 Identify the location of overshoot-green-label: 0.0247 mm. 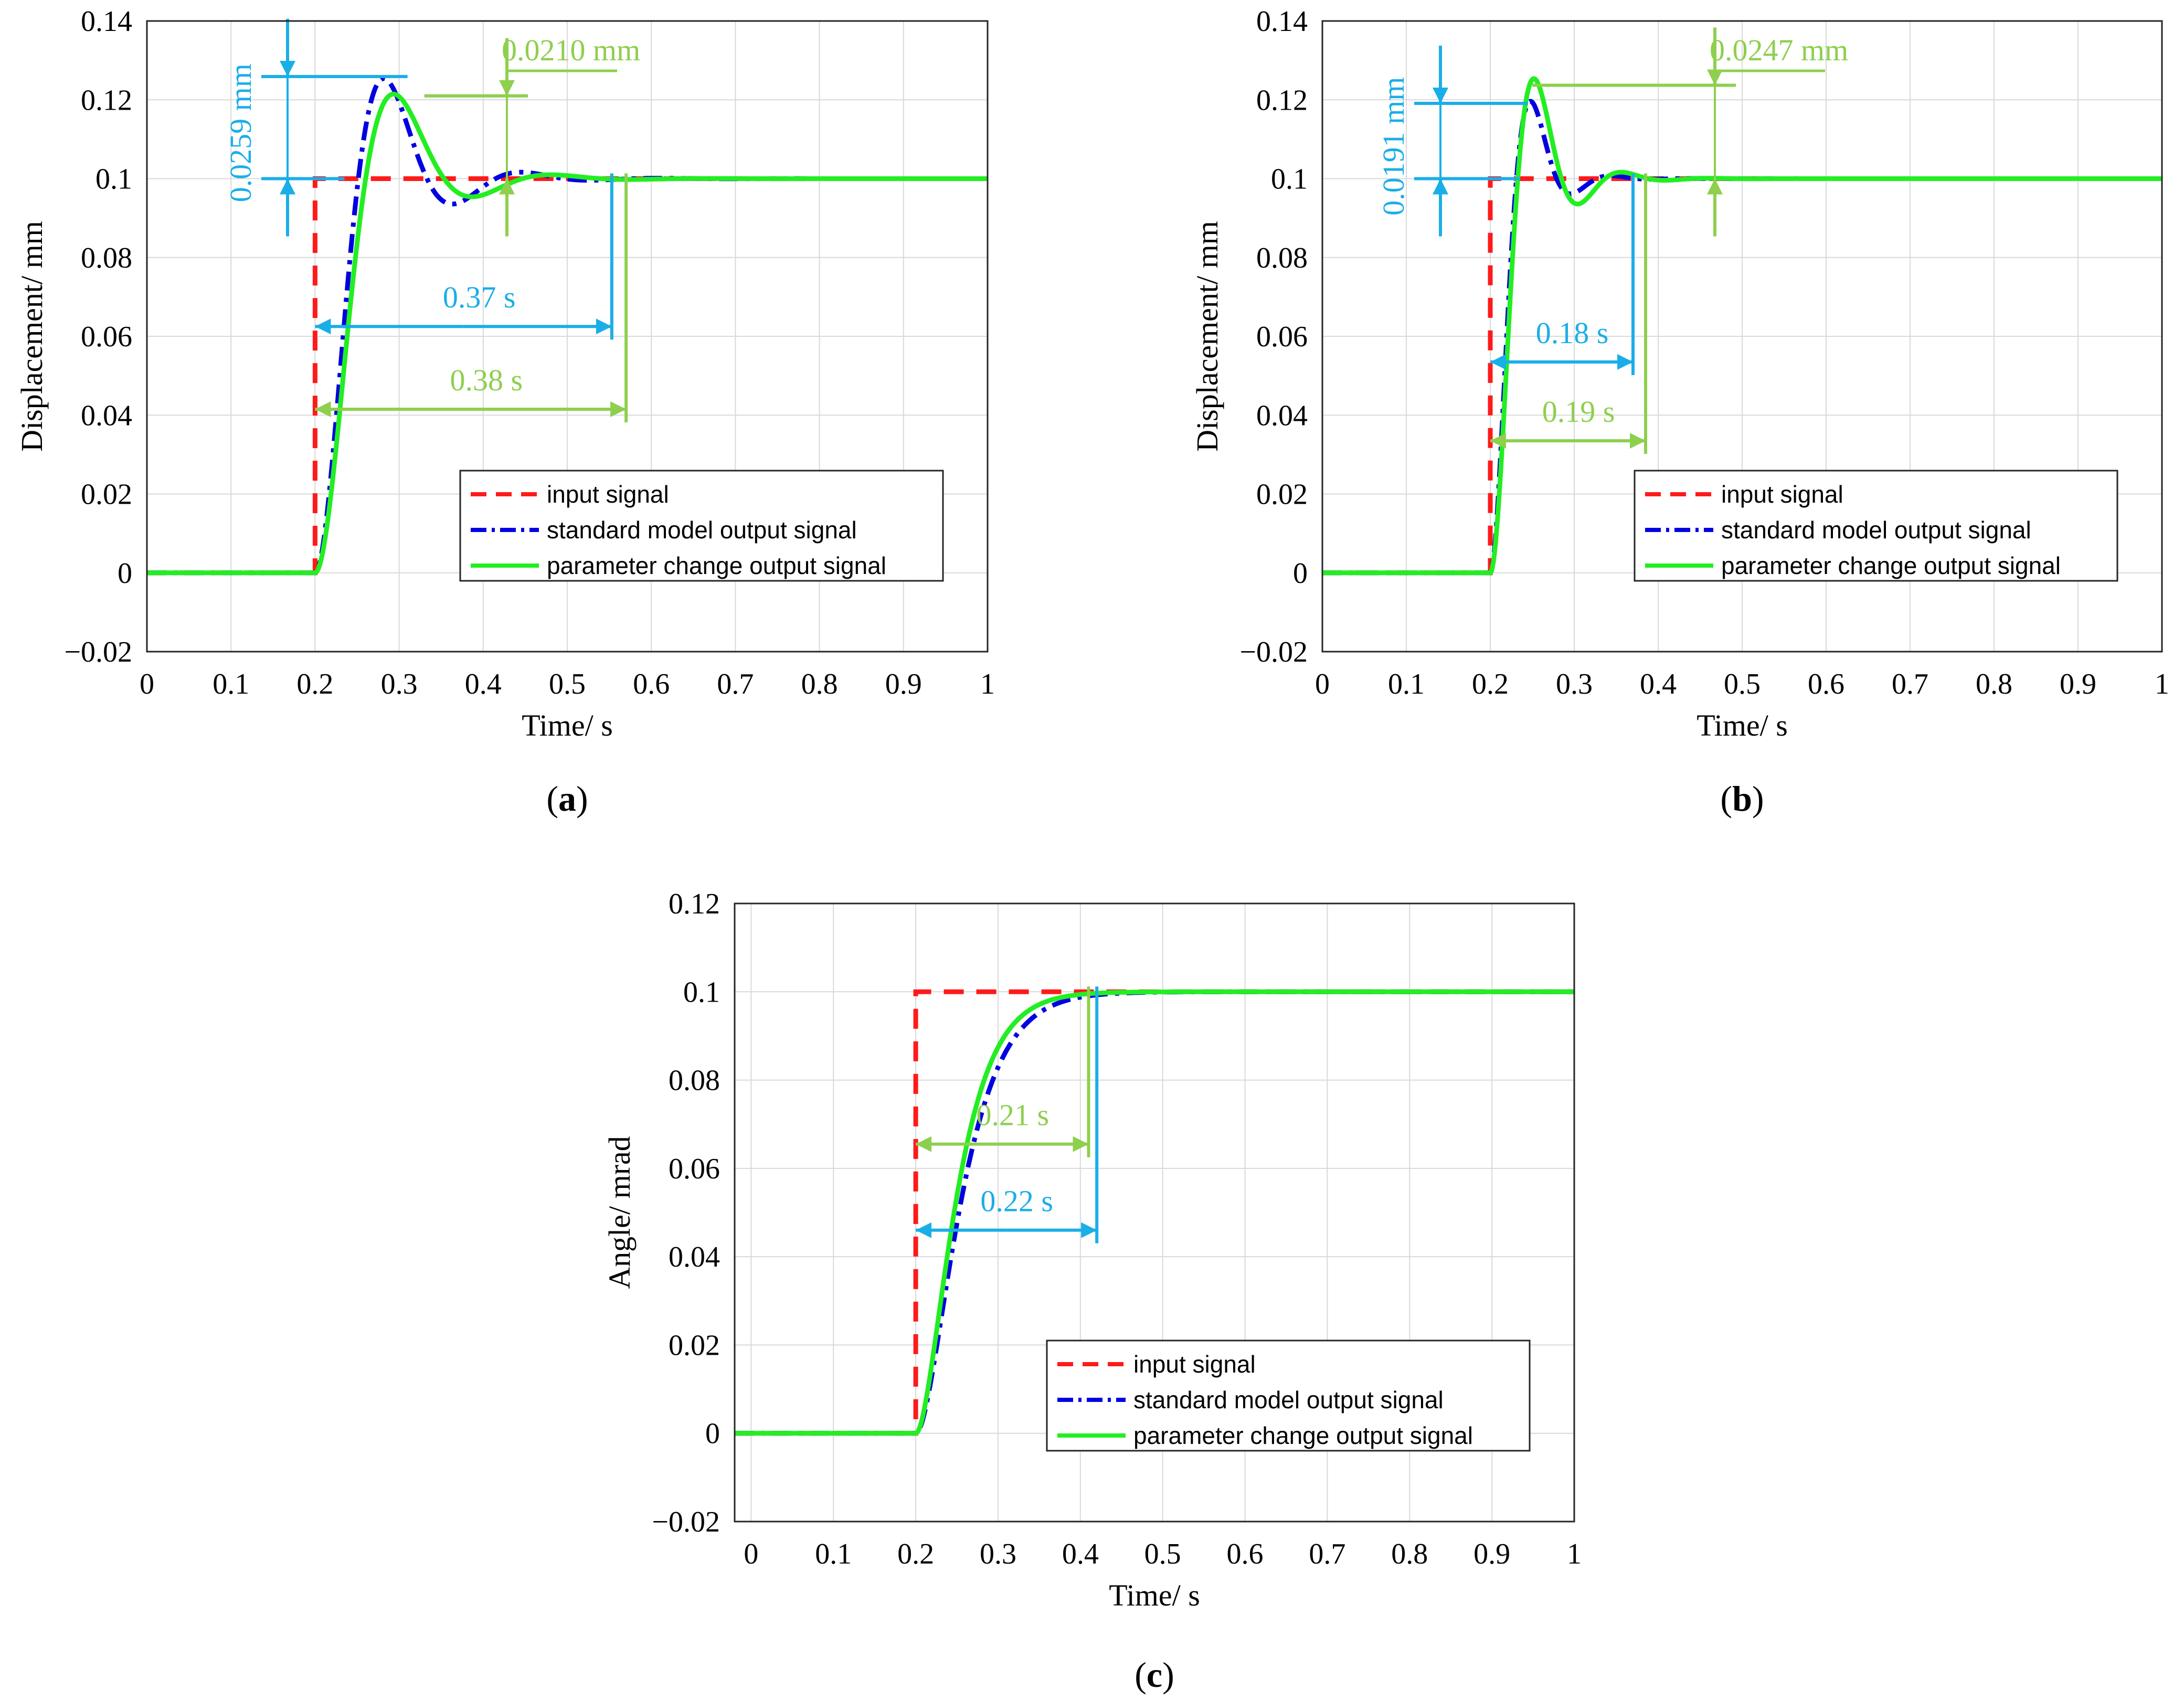
(1779, 50).